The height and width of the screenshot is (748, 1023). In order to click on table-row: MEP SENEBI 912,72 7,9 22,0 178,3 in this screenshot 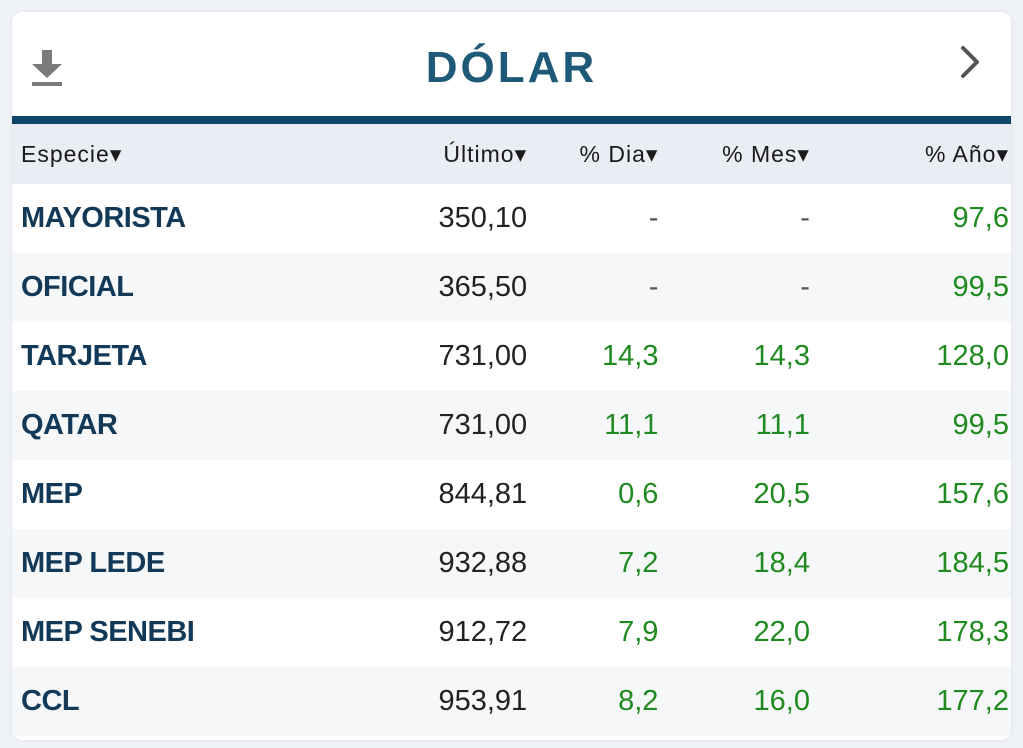, I will do `click(511, 632)`.